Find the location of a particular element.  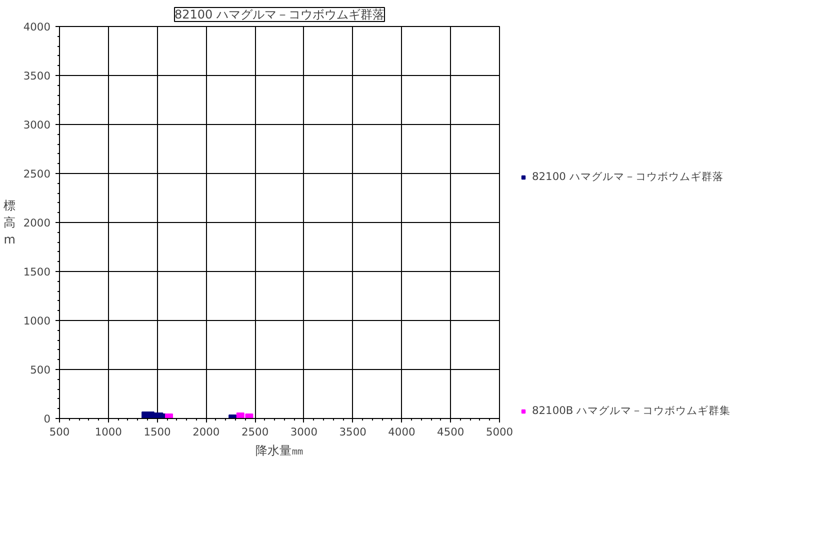

y-tick-label: 2000 is located at coordinates (37, 223).